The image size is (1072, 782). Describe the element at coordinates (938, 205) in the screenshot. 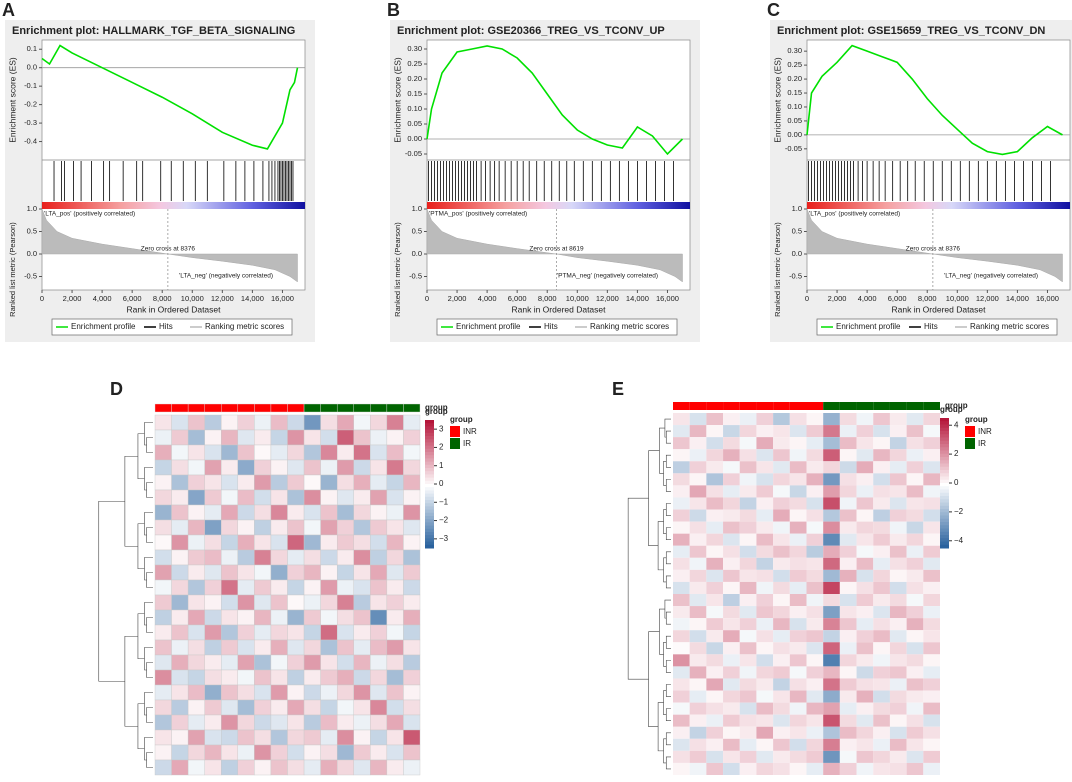

I see `rank-gradient-bar` at that location.